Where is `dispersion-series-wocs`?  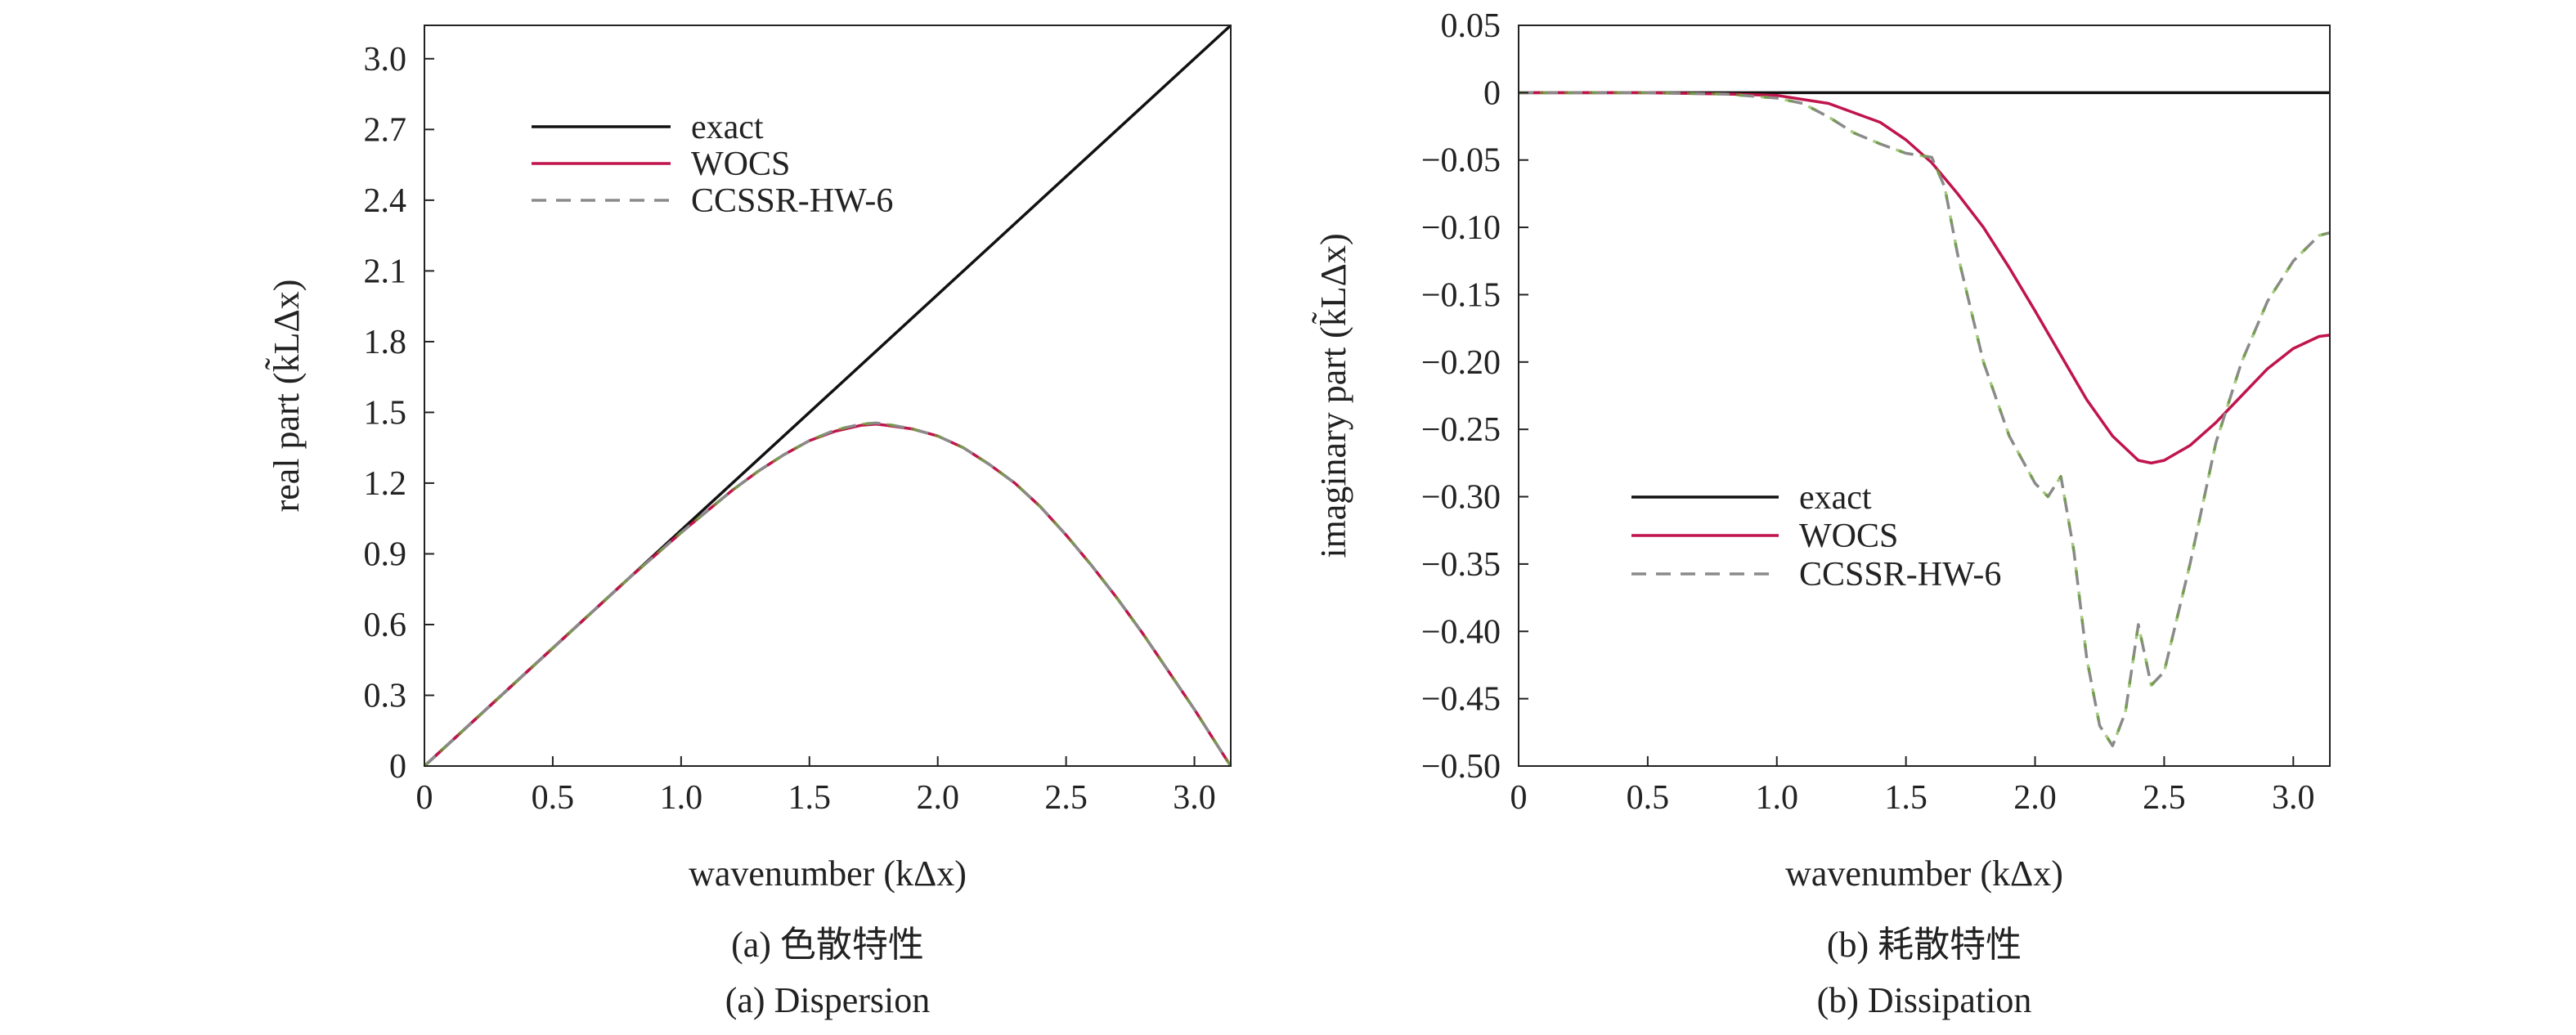
dispersion-series-wocs is located at coordinates (827, 595).